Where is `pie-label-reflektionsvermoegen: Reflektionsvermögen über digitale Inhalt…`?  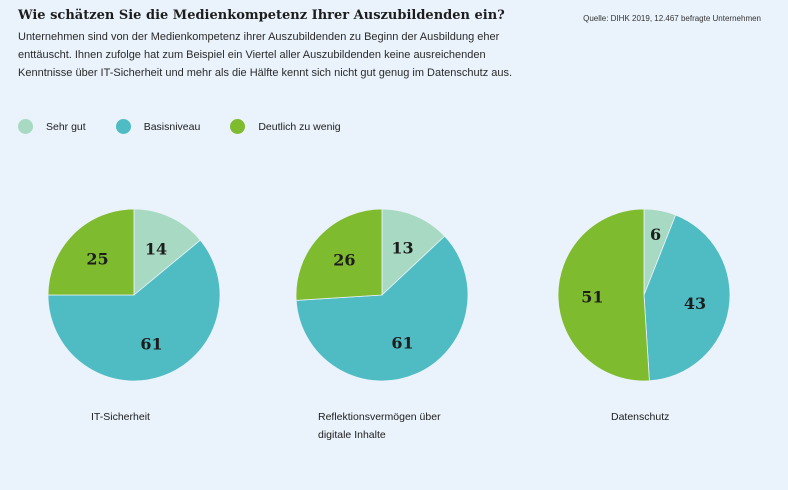 pie-label-reflektionsvermoegen: Reflektionsvermögen über digitale Inhalt… is located at coordinates (379, 426).